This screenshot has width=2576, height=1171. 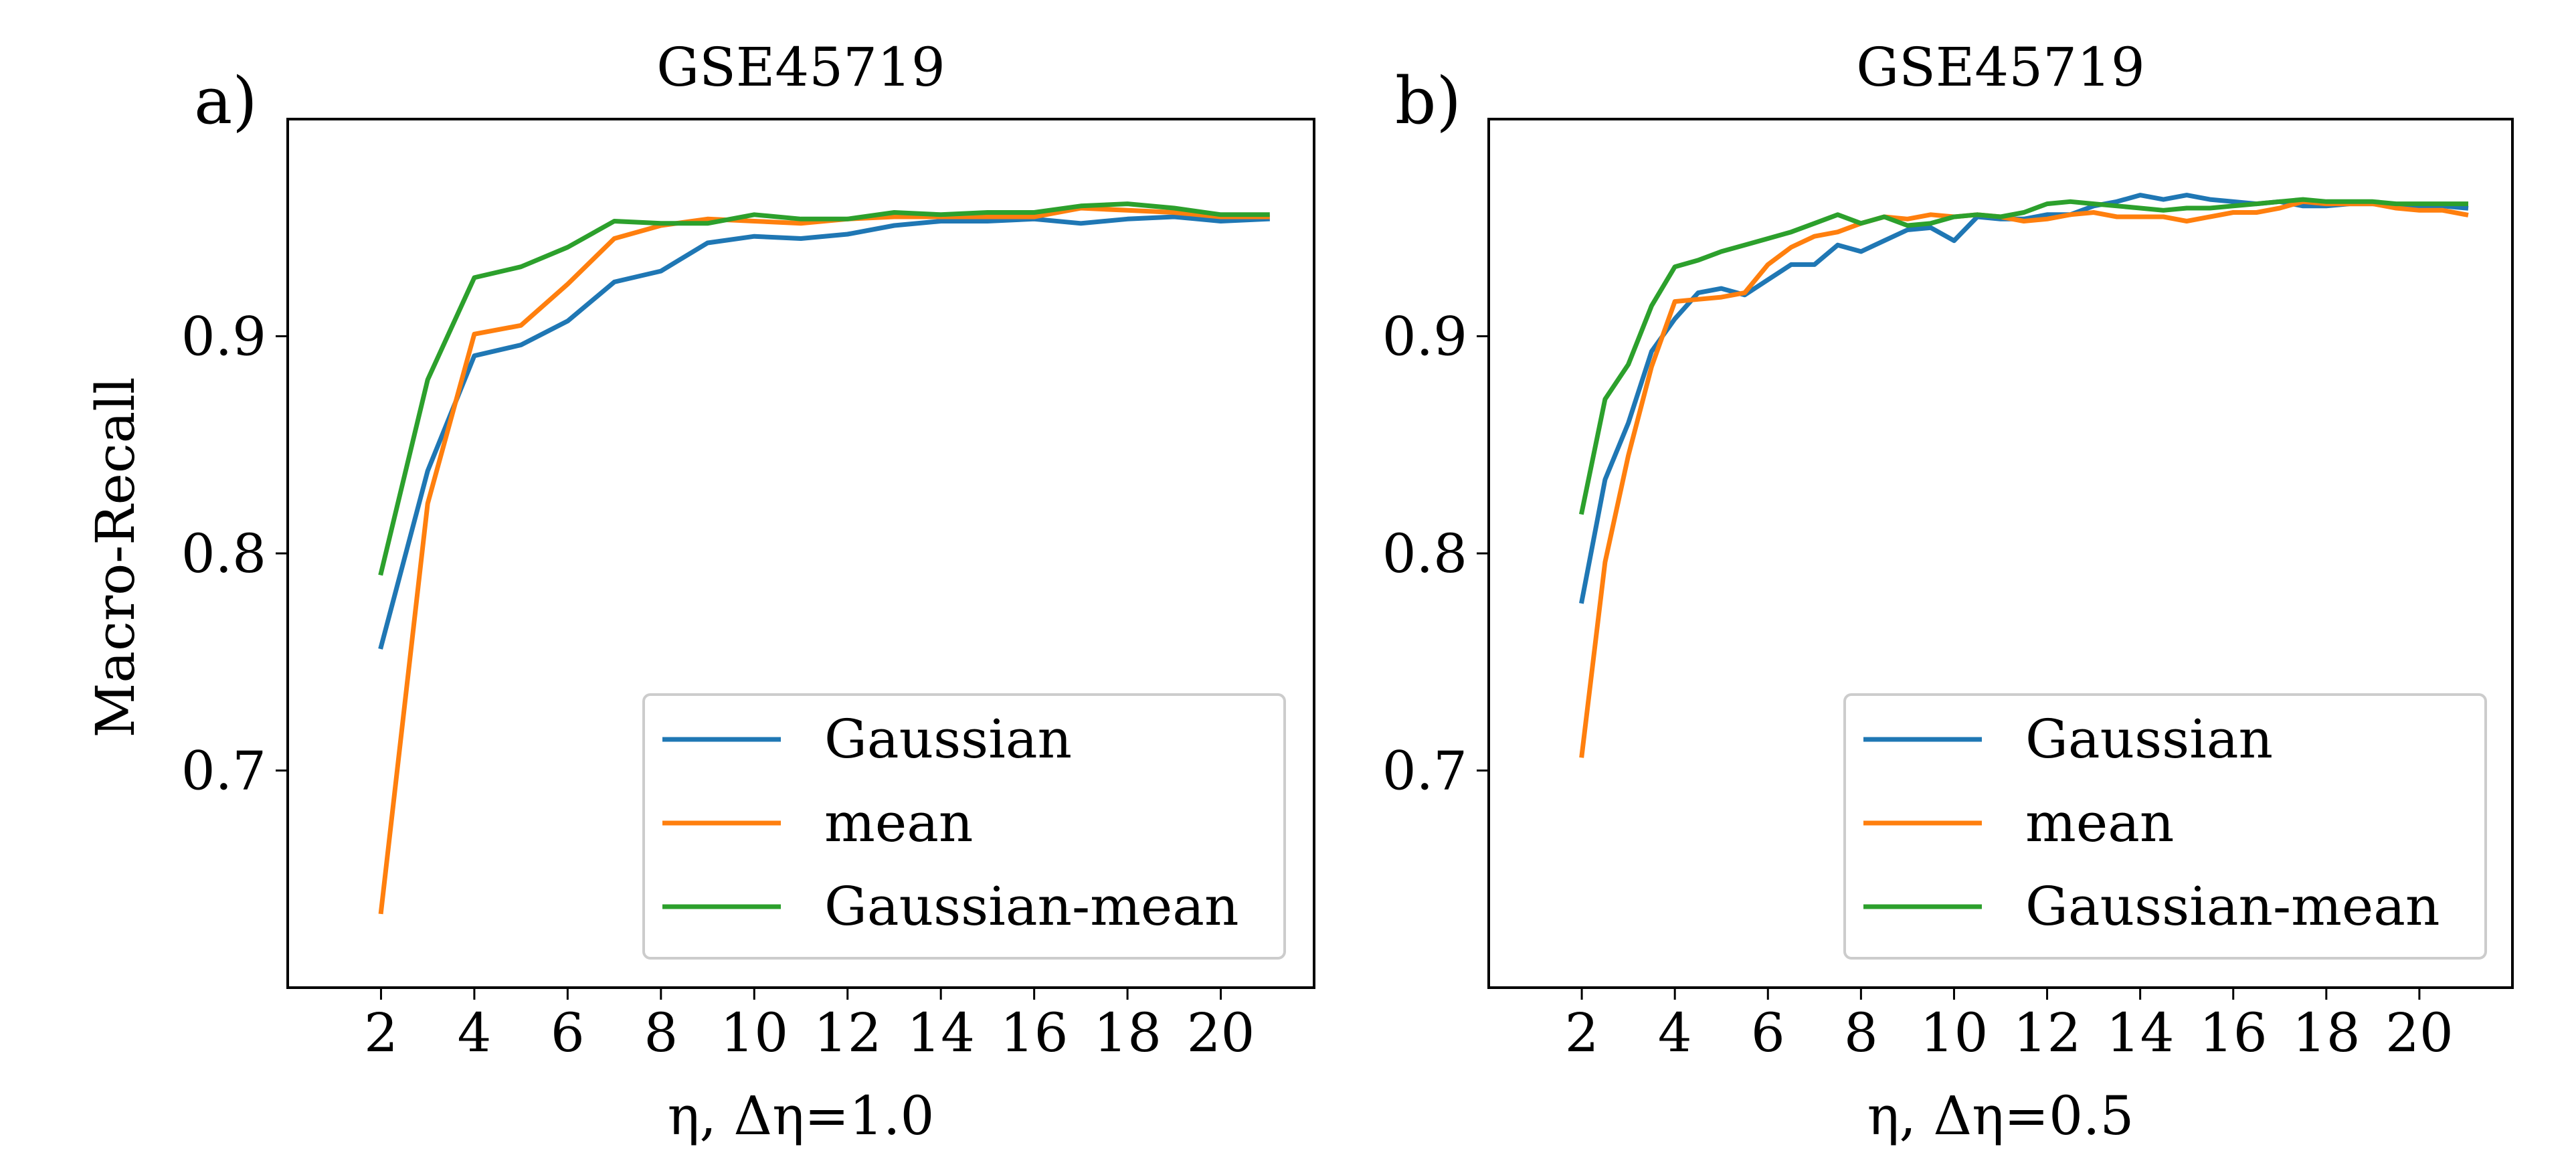 What do you see at coordinates (1954, 1033) in the screenshot?
I see `x-tick-label-b: 10` at bounding box center [1954, 1033].